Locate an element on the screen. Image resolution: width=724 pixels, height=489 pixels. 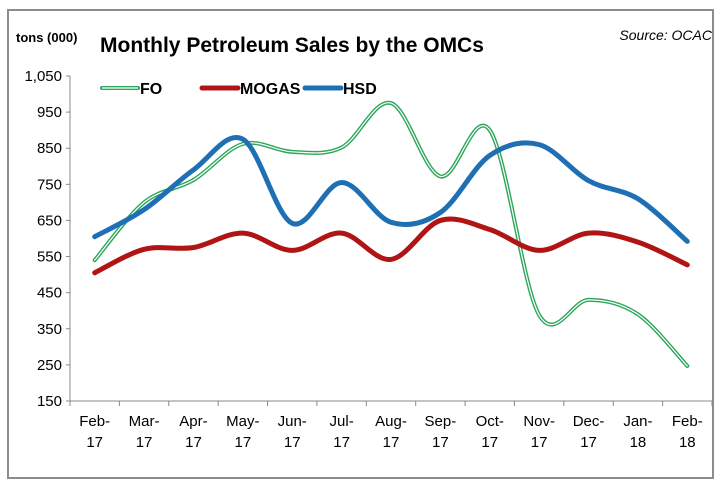
x-tick-label: Nov- is located at coordinates (539, 421).